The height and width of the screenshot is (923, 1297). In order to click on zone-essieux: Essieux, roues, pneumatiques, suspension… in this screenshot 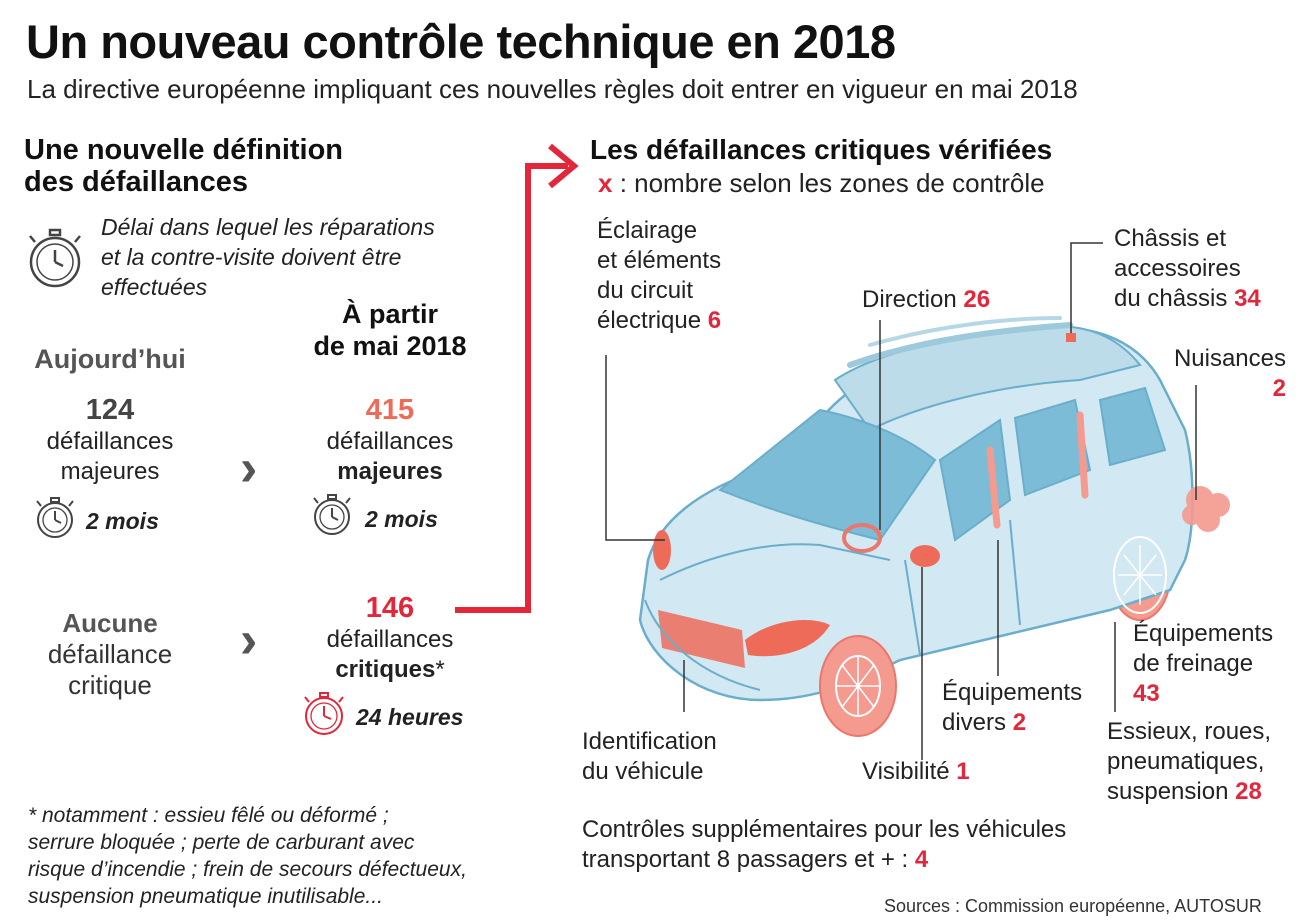, I will do `click(1189, 761)`.